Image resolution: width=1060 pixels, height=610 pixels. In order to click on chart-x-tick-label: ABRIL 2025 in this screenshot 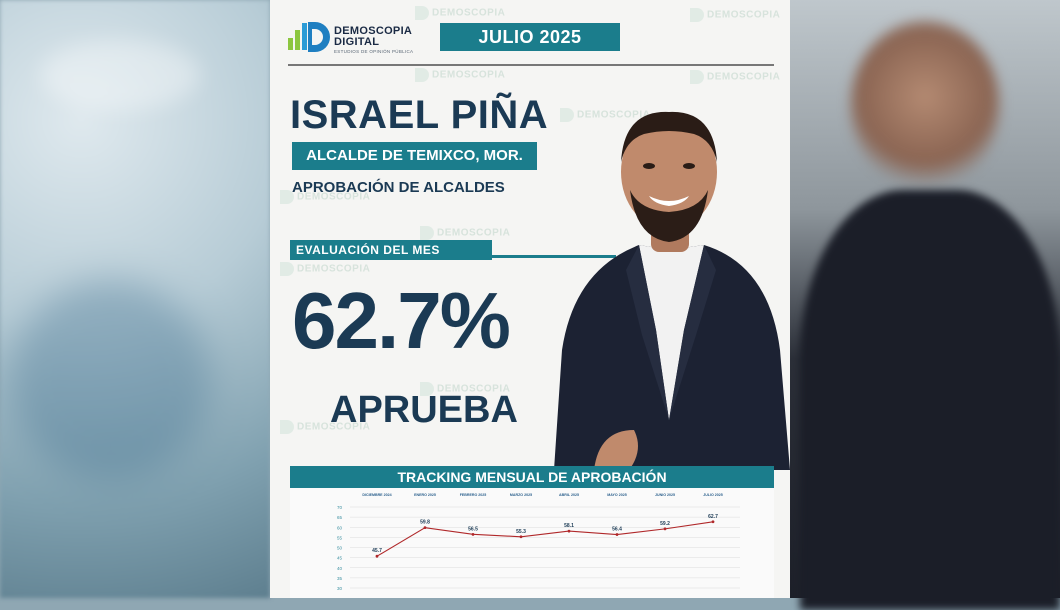, I will do `click(569, 495)`.